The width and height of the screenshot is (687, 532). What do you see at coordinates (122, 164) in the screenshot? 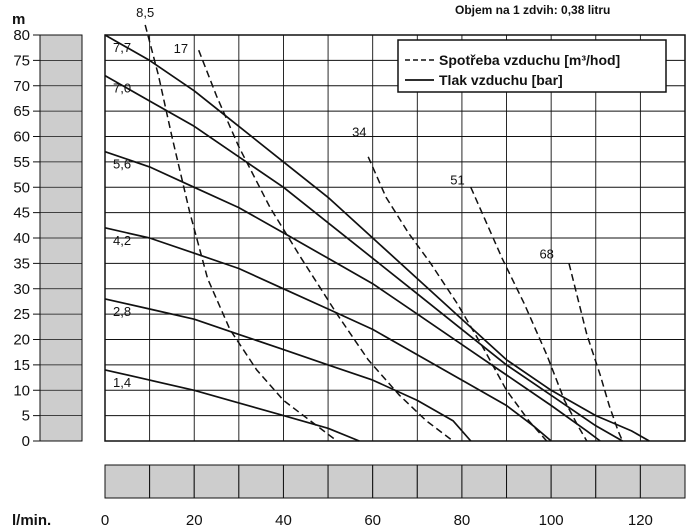
I see `pressure-curve-label: 5,6` at bounding box center [122, 164].